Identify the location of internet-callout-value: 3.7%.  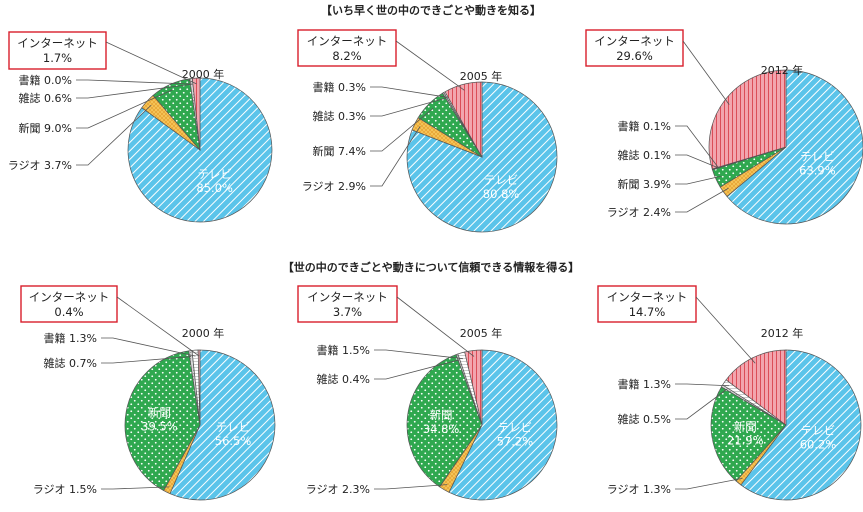
(347, 312).